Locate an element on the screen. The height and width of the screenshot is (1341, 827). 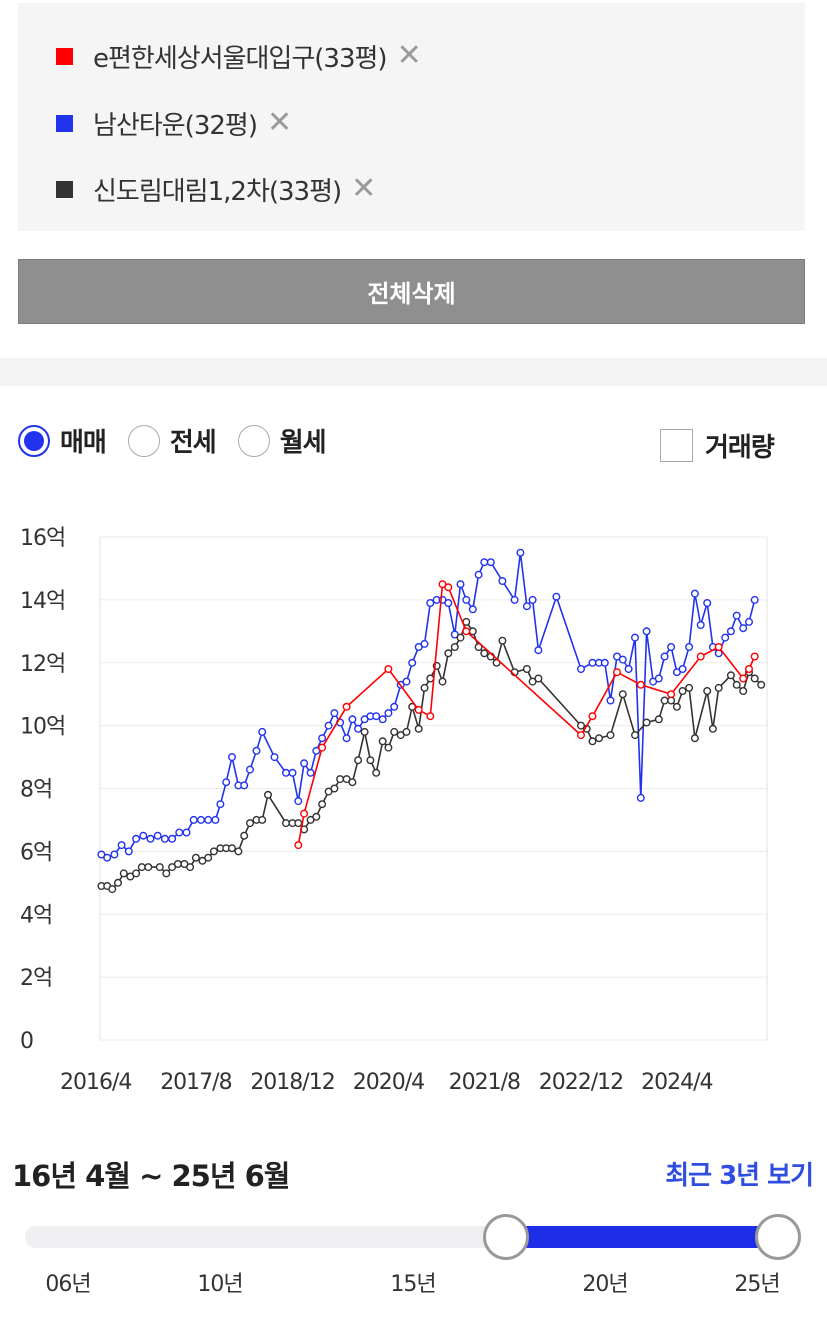
volume-checkbox: 거래량 is located at coordinates (717, 445).